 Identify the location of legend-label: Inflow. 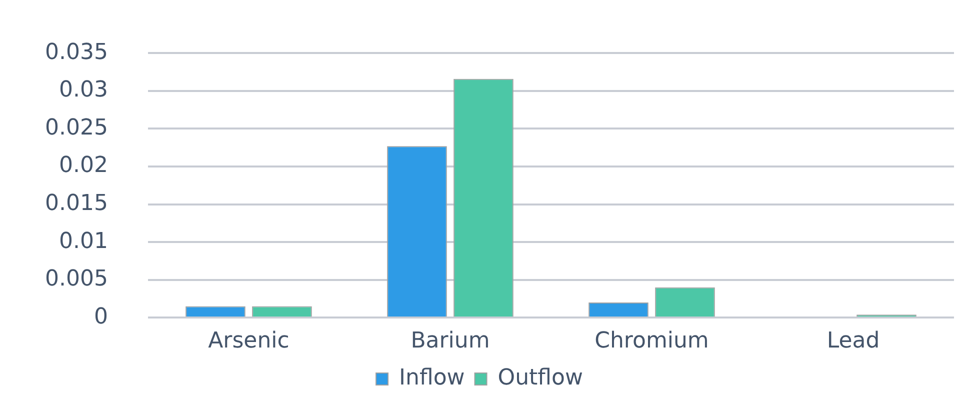
(432, 378).